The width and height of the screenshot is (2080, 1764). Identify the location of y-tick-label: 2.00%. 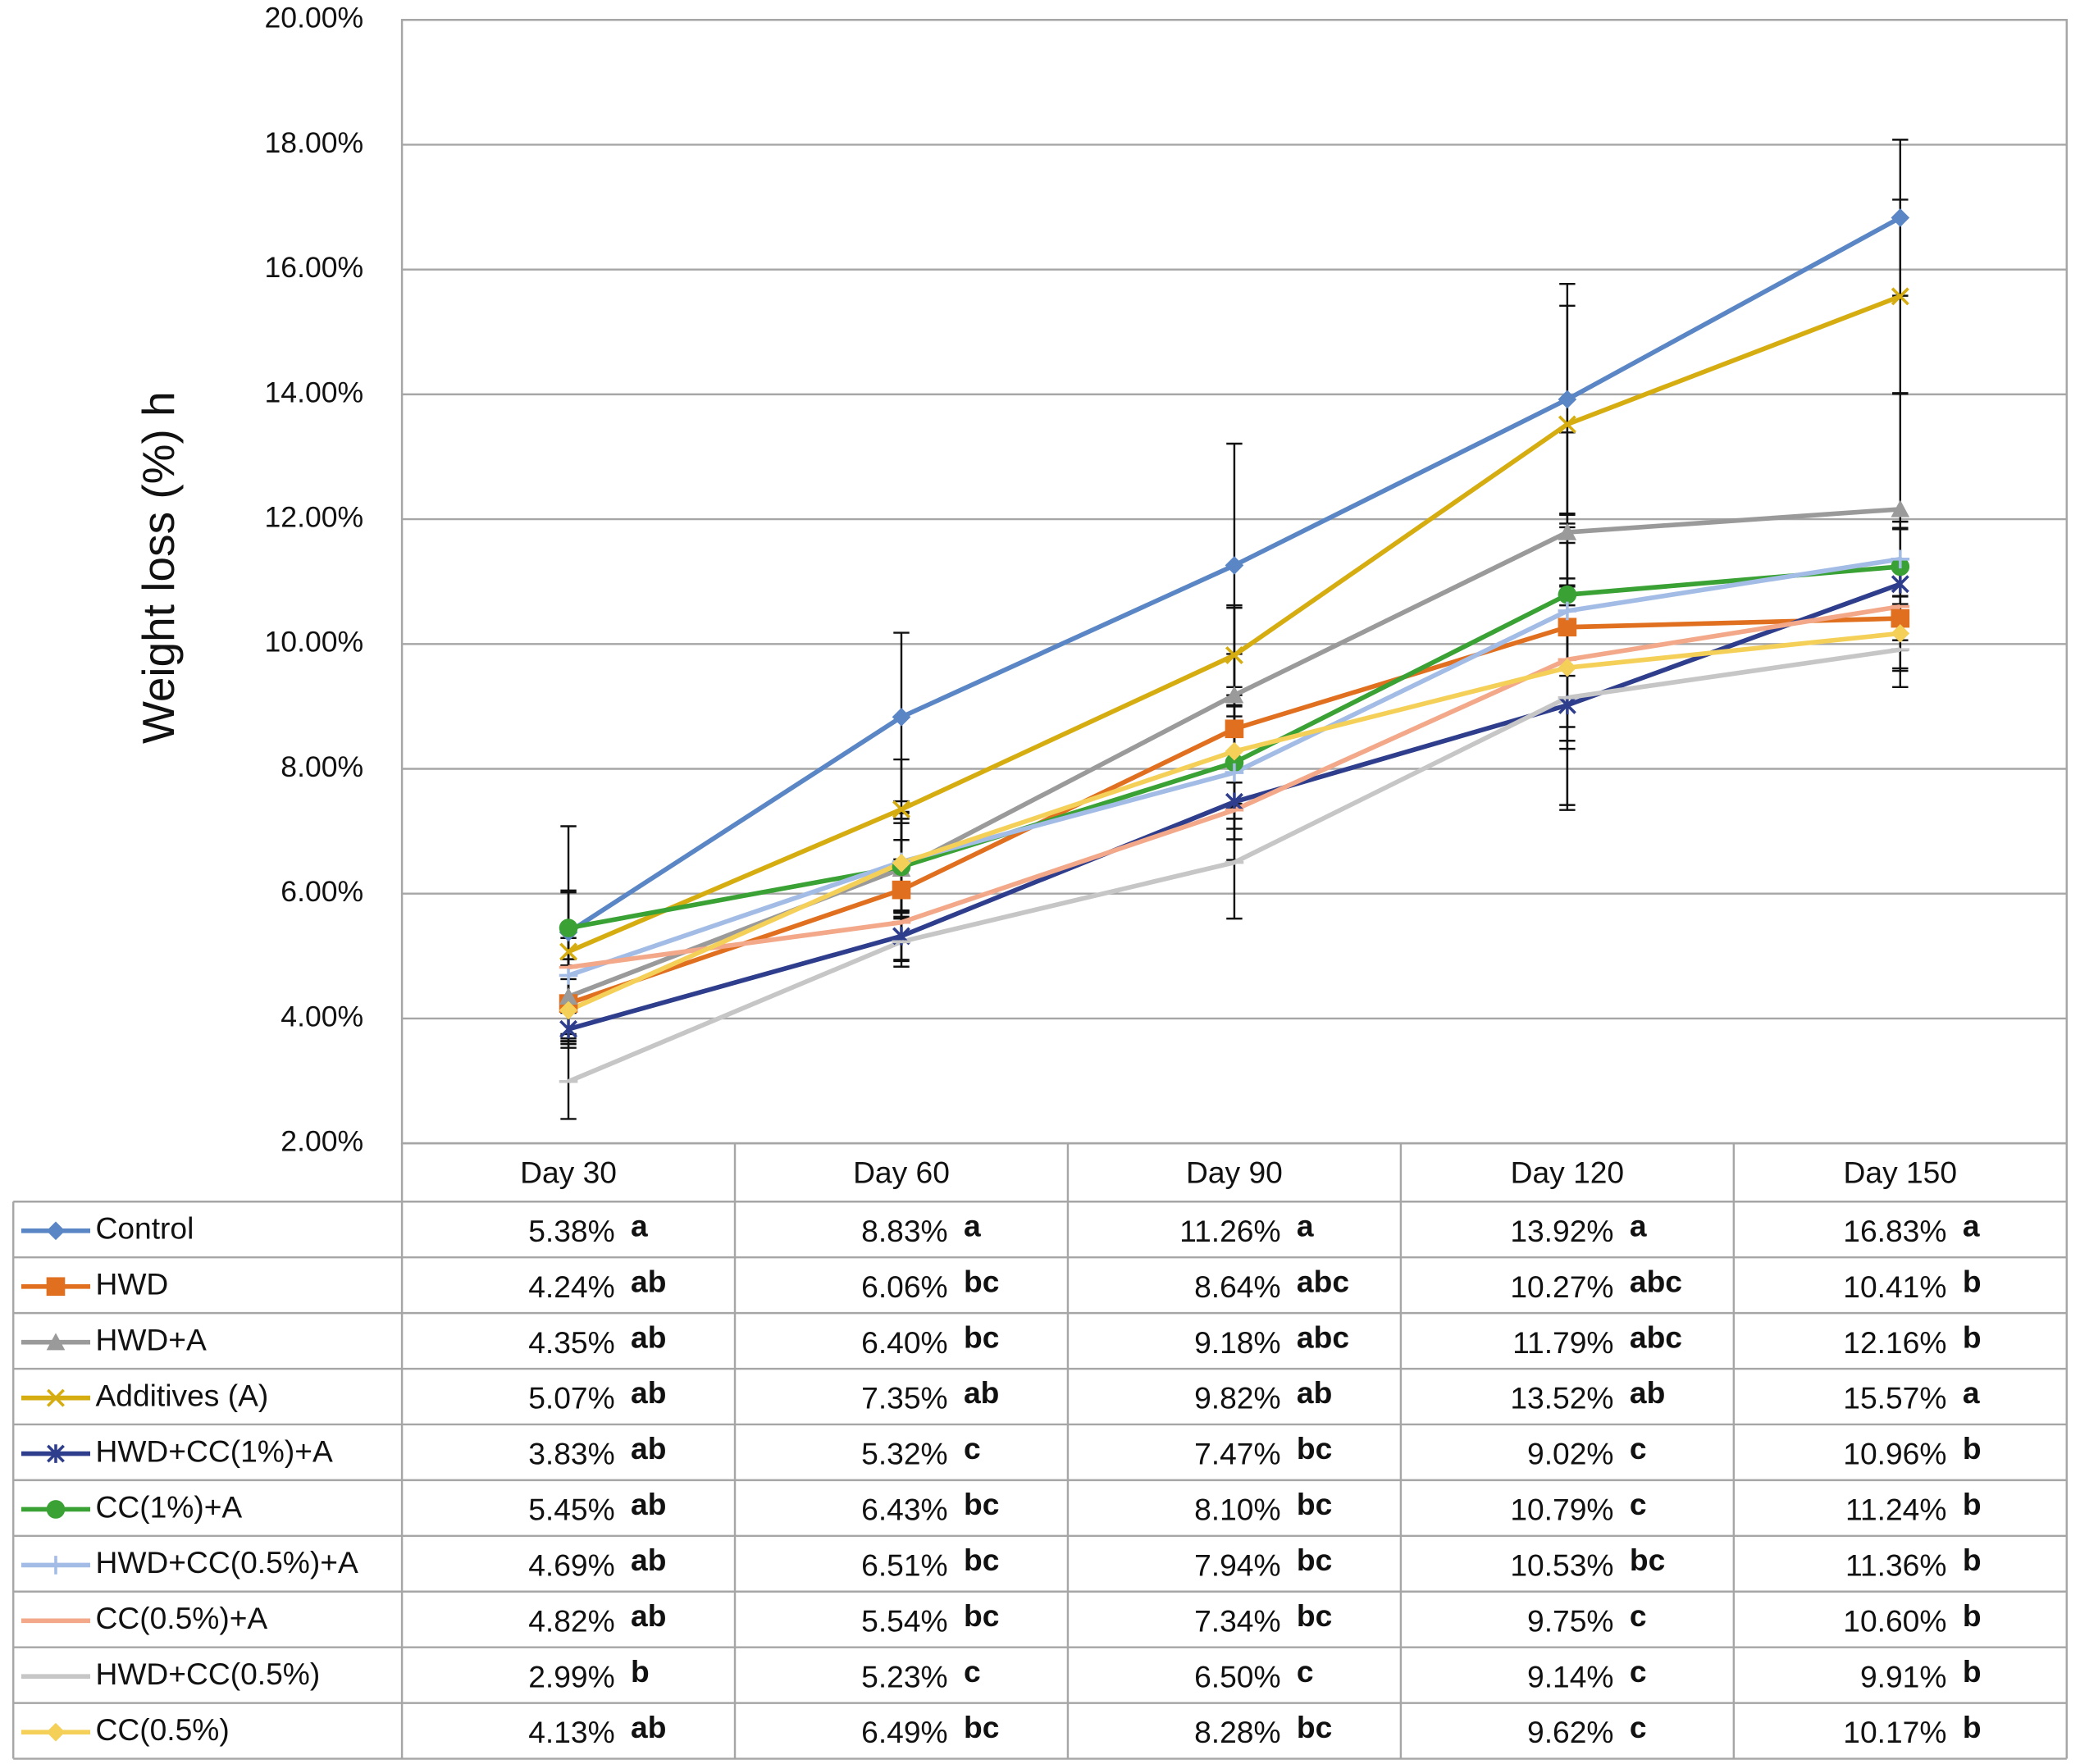
(322, 1142).